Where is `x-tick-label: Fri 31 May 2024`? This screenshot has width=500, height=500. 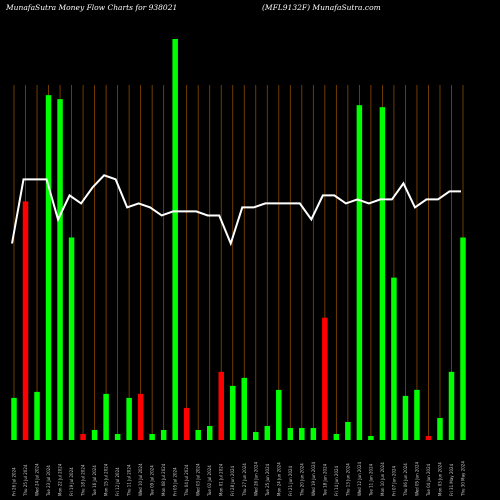
x-tick-label: Fri 31 May 2024 is located at coordinates (451, 479).